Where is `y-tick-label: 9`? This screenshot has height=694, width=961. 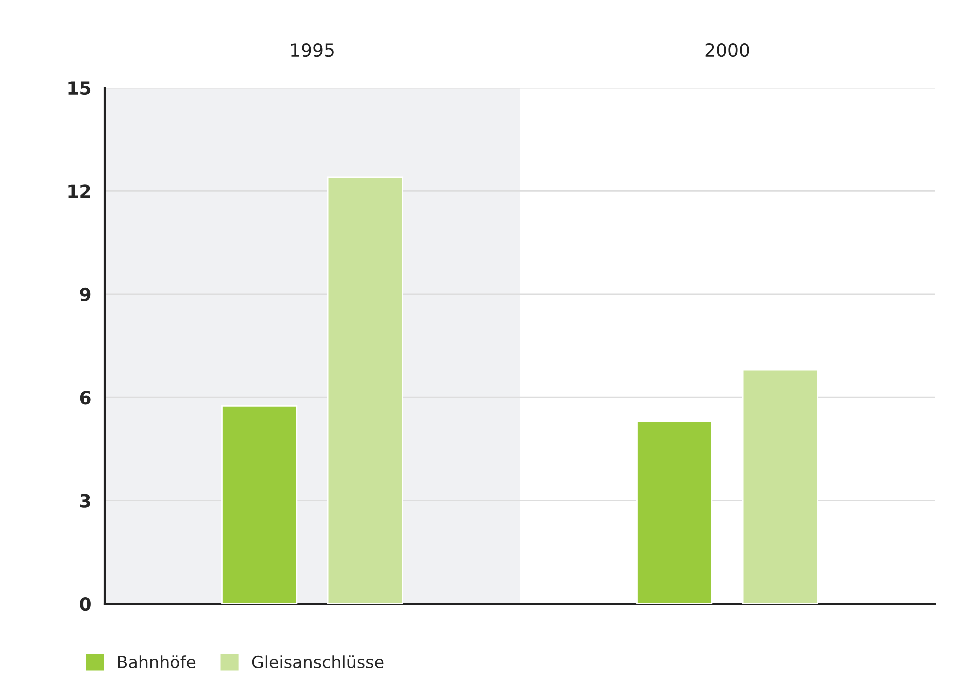
y-tick-label: 9 is located at coordinates (85, 295).